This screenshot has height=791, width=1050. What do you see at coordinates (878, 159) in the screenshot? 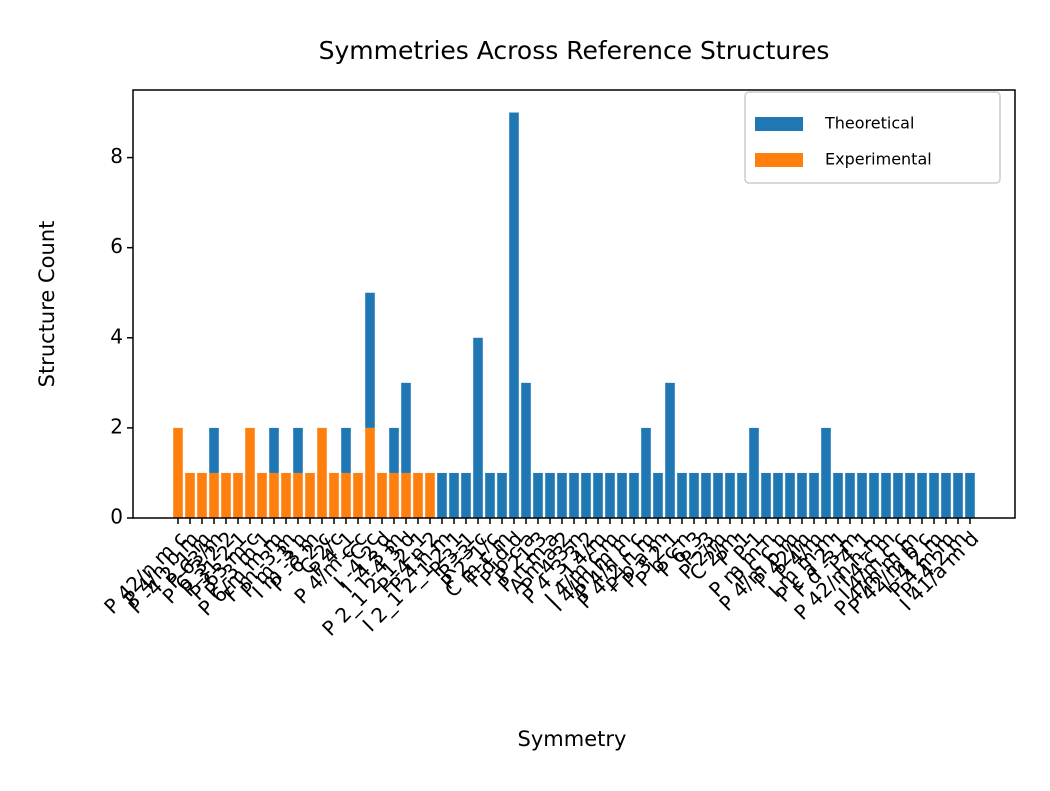
I see `legend-label: Experimental` at bounding box center [878, 159].